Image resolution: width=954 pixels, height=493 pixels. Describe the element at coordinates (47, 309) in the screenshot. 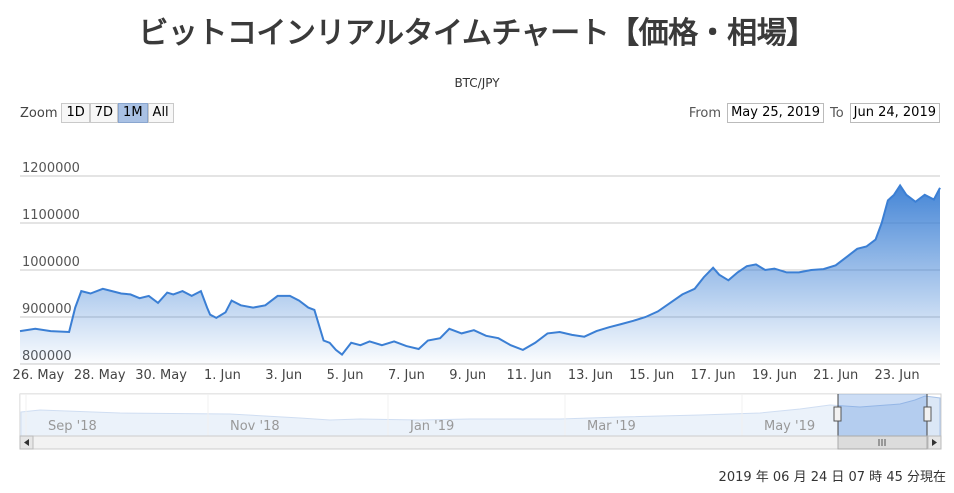

I see `y-tick-label: 900000` at that location.